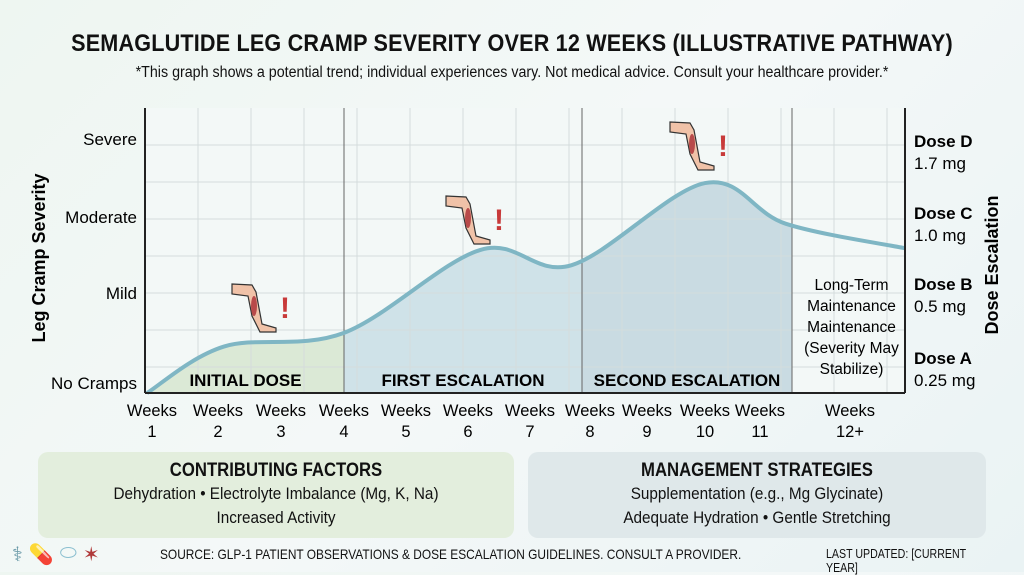 The width and height of the screenshot is (1024, 575). What do you see at coordinates (121, 293) in the screenshot?
I see `y-tick-label: Mild` at bounding box center [121, 293].